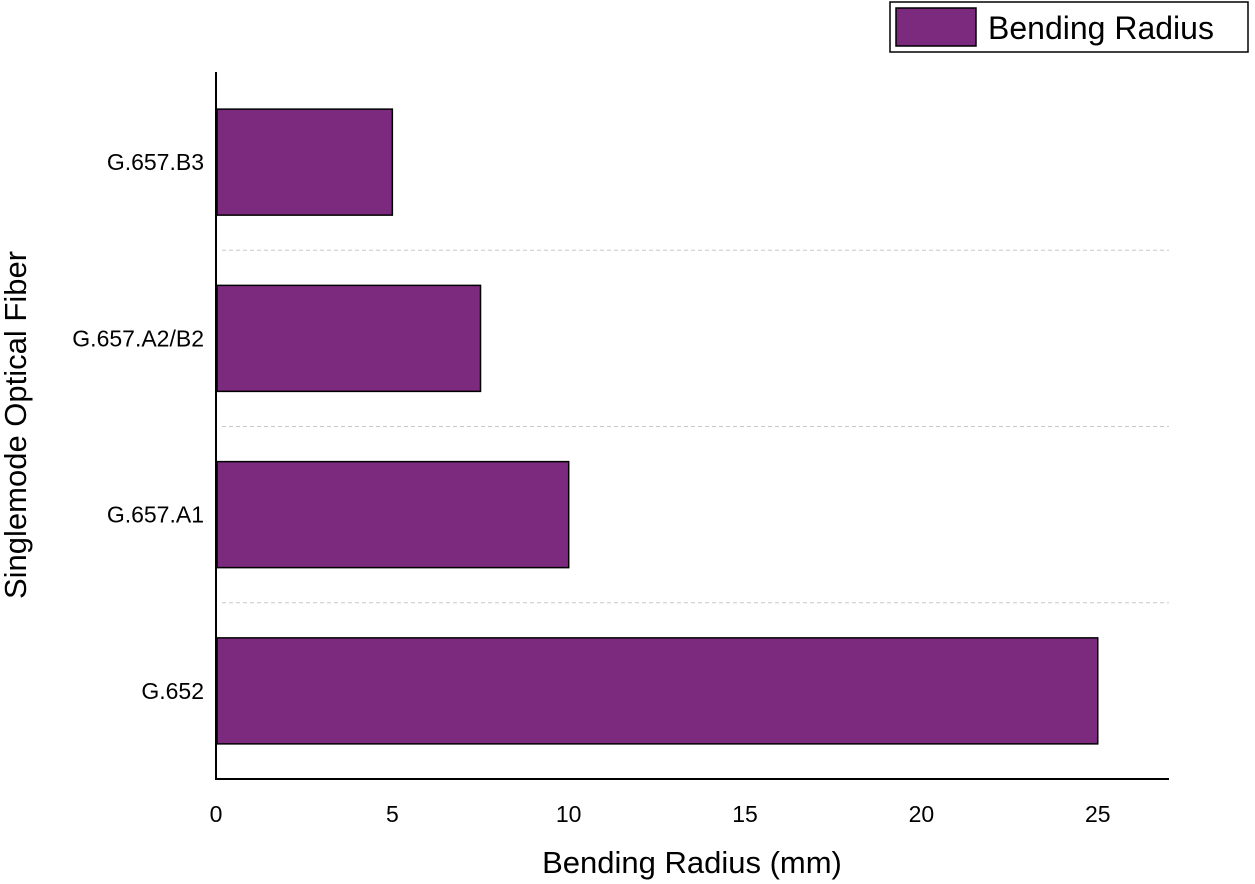  What do you see at coordinates (1101, 28) in the screenshot?
I see `legend-label: Bending Radius` at bounding box center [1101, 28].